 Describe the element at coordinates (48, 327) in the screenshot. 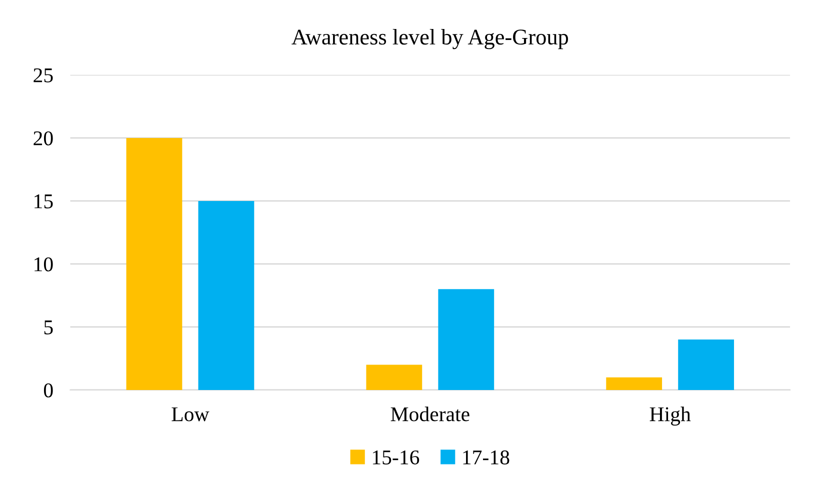

I see `y-tick-label: 5` at that location.